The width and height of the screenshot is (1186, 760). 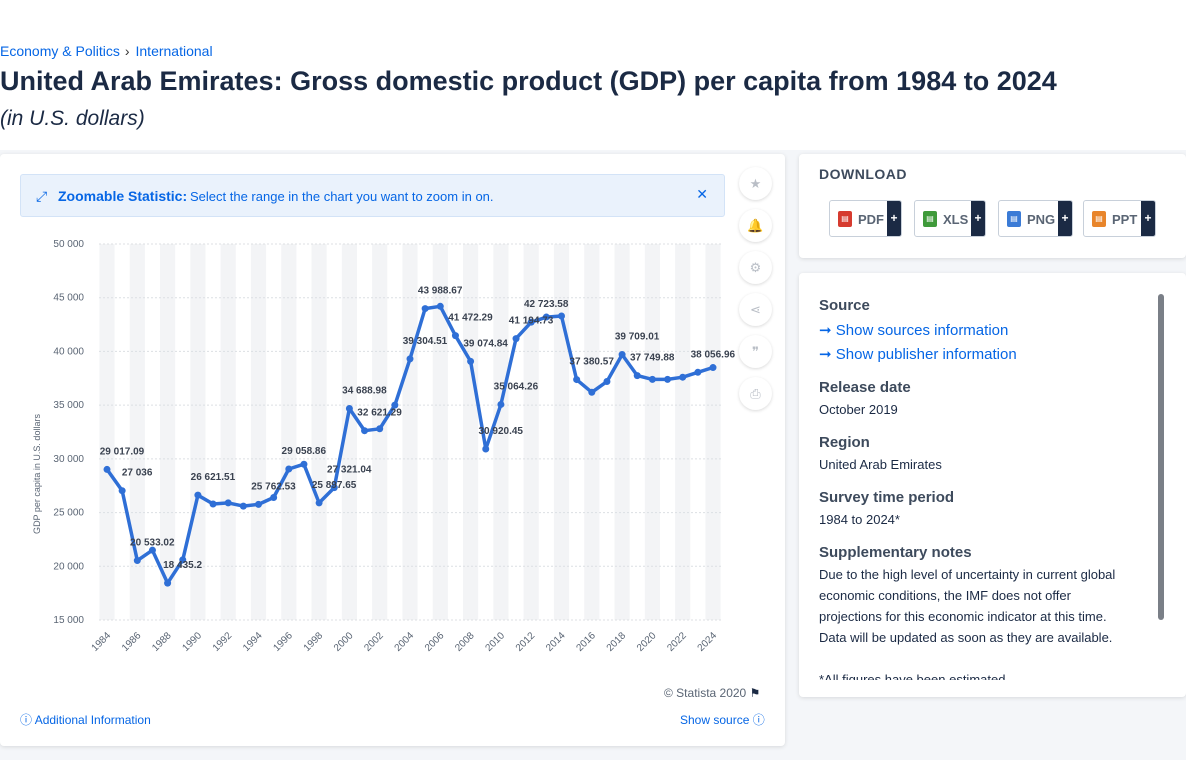 I want to click on x-tick-label: 2020, so click(x=647, y=642).